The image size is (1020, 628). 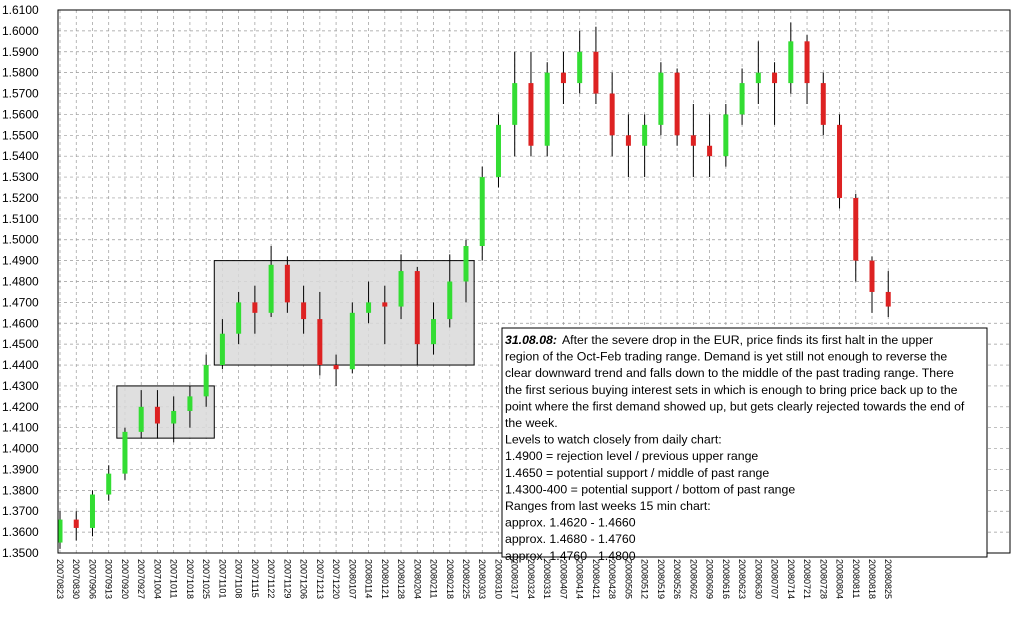 What do you see at coordinates (20, 10) in the screenshot?
I see `y-tick-label: 1.6100` at bounding box center [20, 10].